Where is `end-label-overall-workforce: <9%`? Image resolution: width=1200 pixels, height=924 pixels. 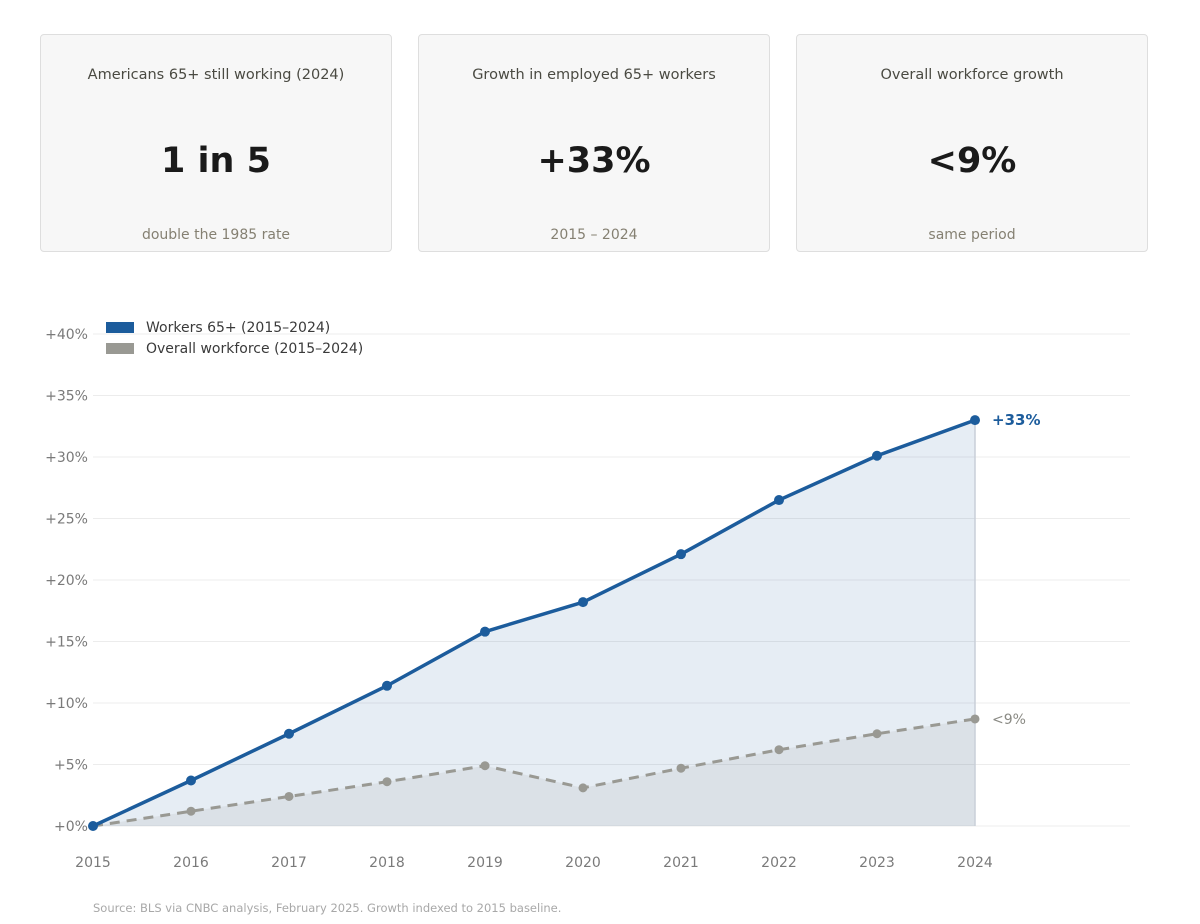
end-label-overall-workforce: <9% is located at coordinates (1009, 720).